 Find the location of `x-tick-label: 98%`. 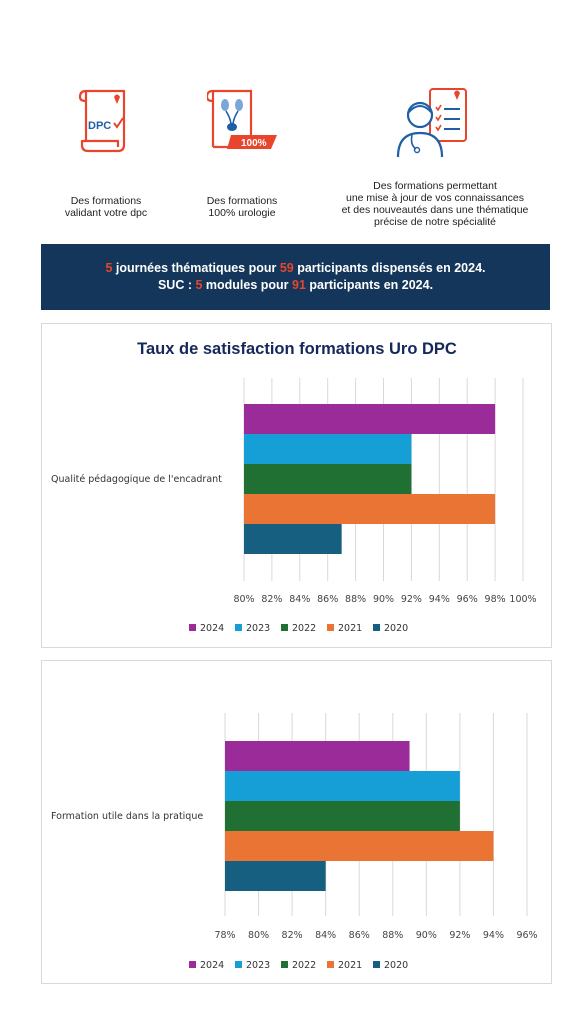

x-tick-label: 98% is located at coordinates (495, 599).